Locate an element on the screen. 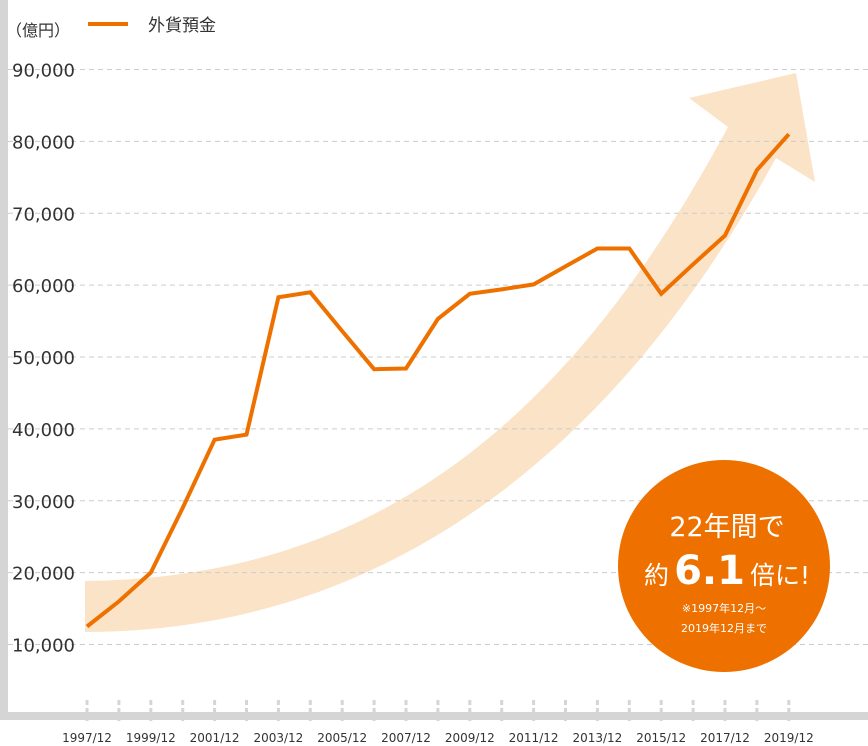  x-tick-label: 2013/12 is located at coordinates (597, 738).